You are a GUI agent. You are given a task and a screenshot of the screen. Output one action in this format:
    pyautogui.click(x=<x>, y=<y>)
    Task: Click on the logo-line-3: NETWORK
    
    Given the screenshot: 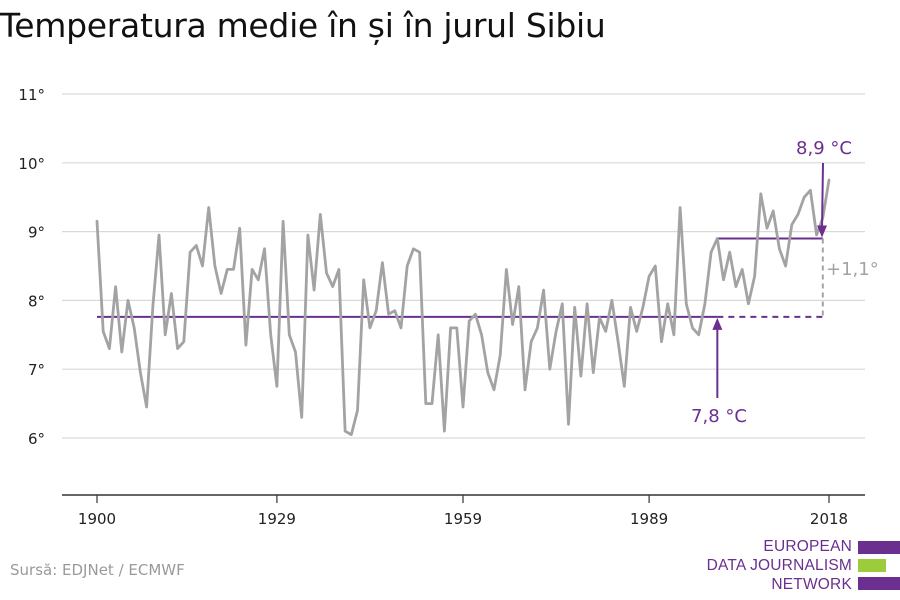 What is the action you would take?
    pyautogui.click(x=811, y=584)
    